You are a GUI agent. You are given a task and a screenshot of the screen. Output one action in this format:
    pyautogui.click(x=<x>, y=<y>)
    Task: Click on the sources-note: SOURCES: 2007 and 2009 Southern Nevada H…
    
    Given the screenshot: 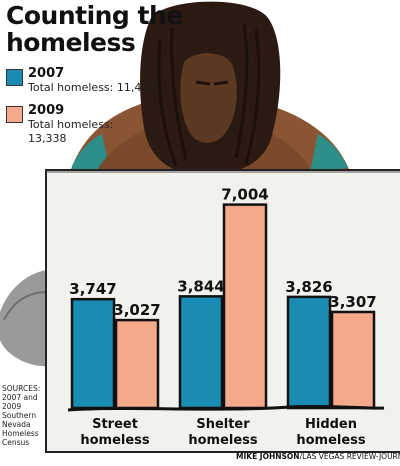 What is the action you would take?
    pyautogui.click(x=24, y=415)
    